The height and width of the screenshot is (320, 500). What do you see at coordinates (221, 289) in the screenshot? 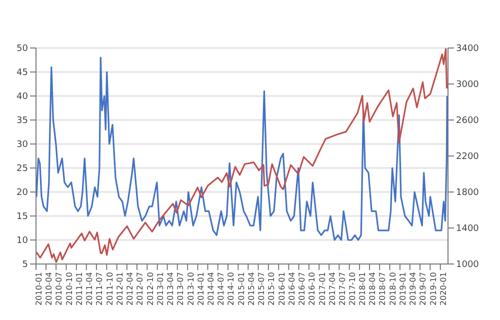
I see `x-tick-label: 2014-07` at bounding box center [221, 289].